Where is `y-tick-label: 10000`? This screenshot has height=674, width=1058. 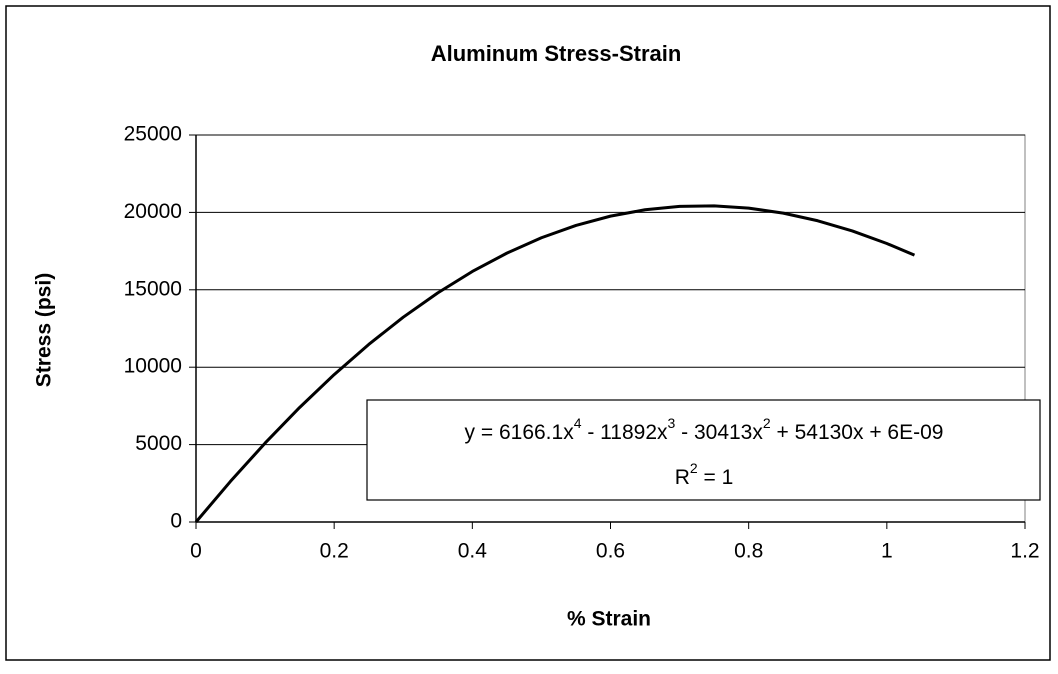 y-tick-label: 10000 is located at coordinates (153, 366).